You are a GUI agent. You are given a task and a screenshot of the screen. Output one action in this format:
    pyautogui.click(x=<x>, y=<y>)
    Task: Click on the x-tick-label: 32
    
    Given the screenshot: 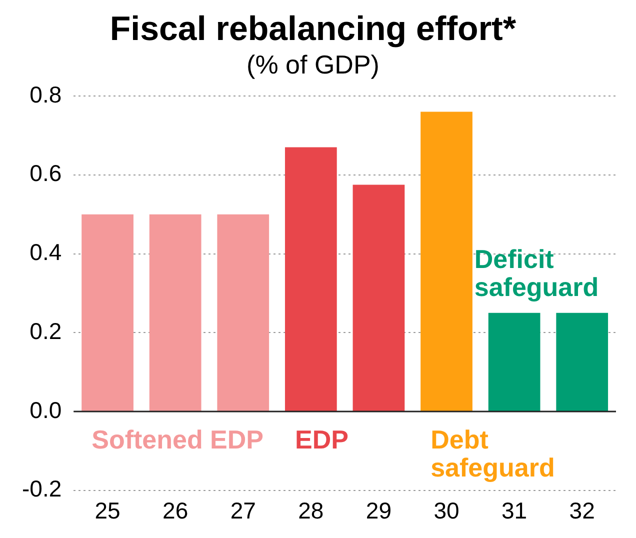 What is the action you would take?
    pyautogui.click(x=582, y=511)
    